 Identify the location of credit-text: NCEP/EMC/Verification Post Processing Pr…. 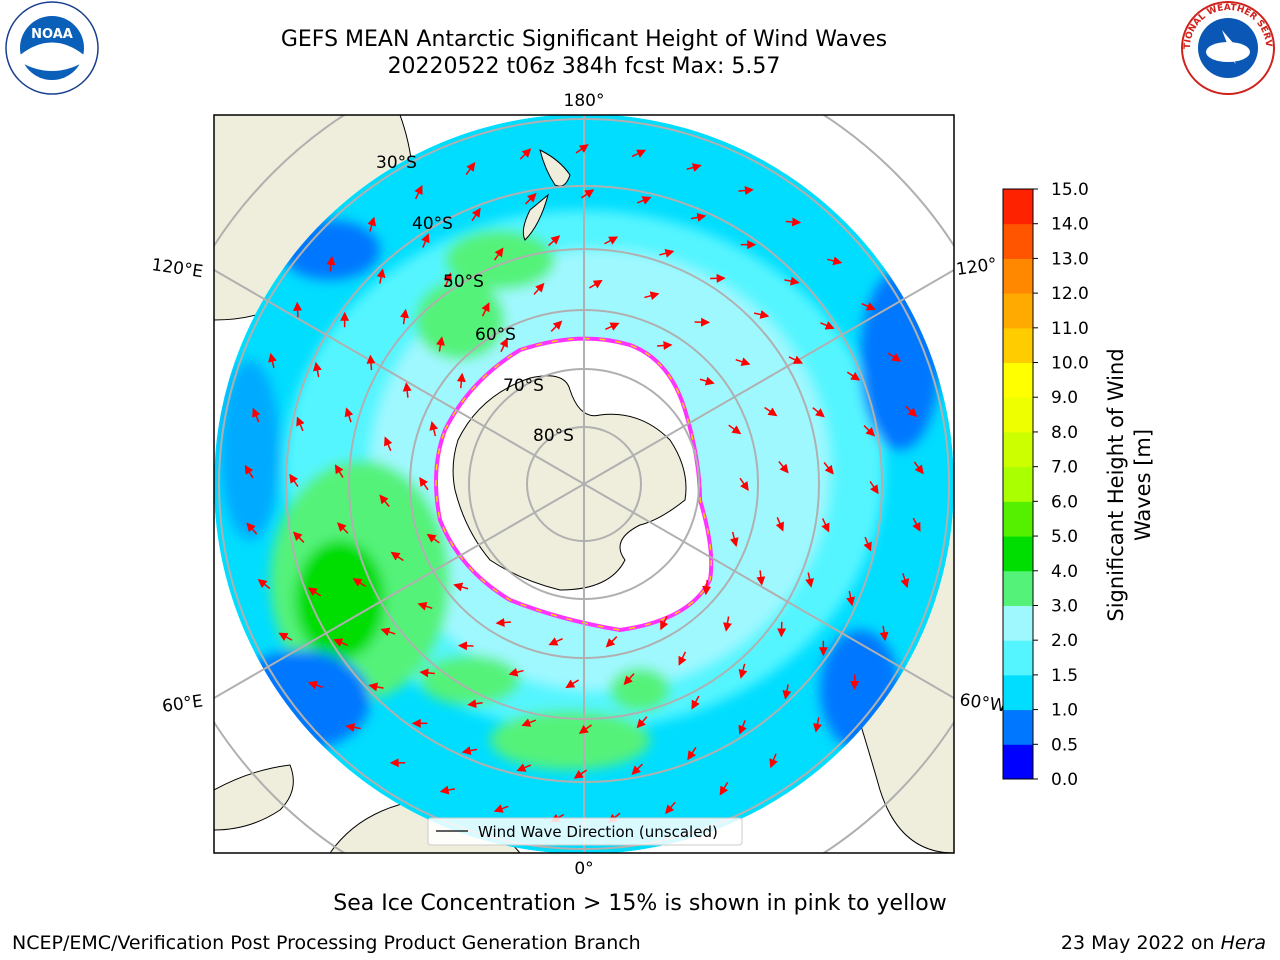
(326, 943).